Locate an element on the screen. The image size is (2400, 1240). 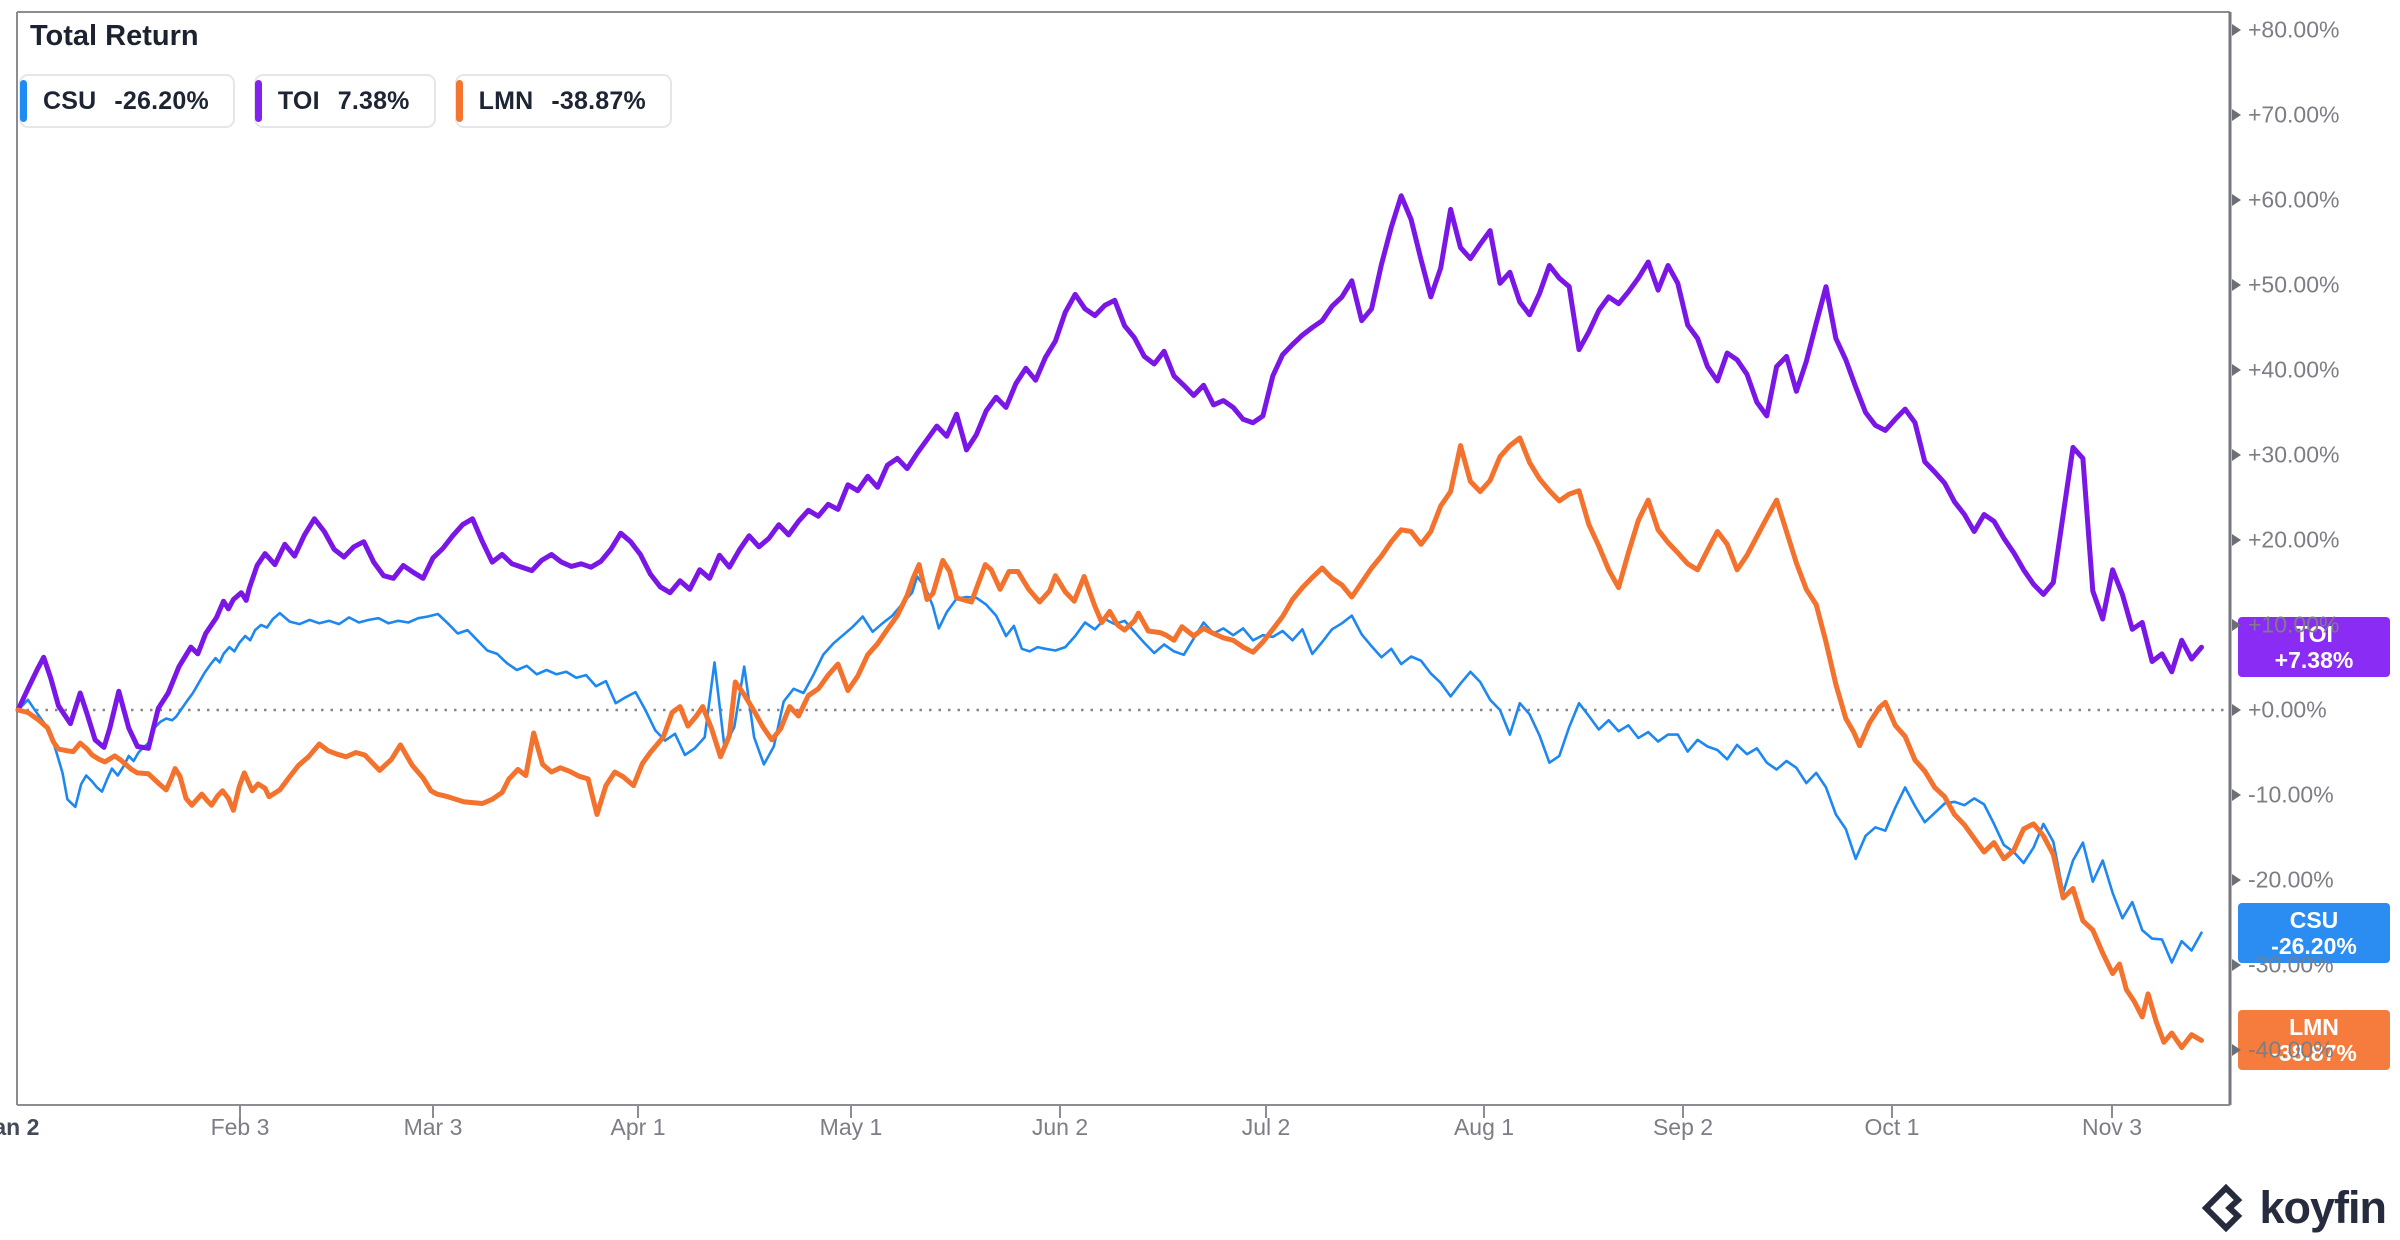
x-axis-label: Aug 1 is located at coordinates (1484, 1127).